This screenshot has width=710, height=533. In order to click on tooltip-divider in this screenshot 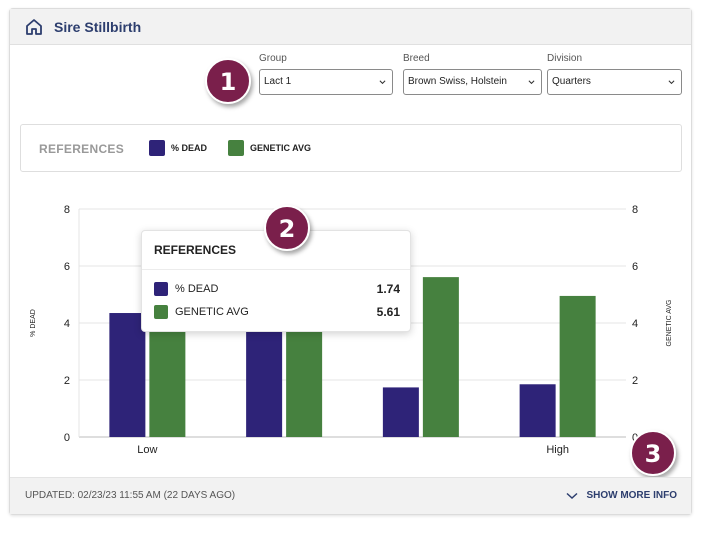, I will do `click(276, 269)`.